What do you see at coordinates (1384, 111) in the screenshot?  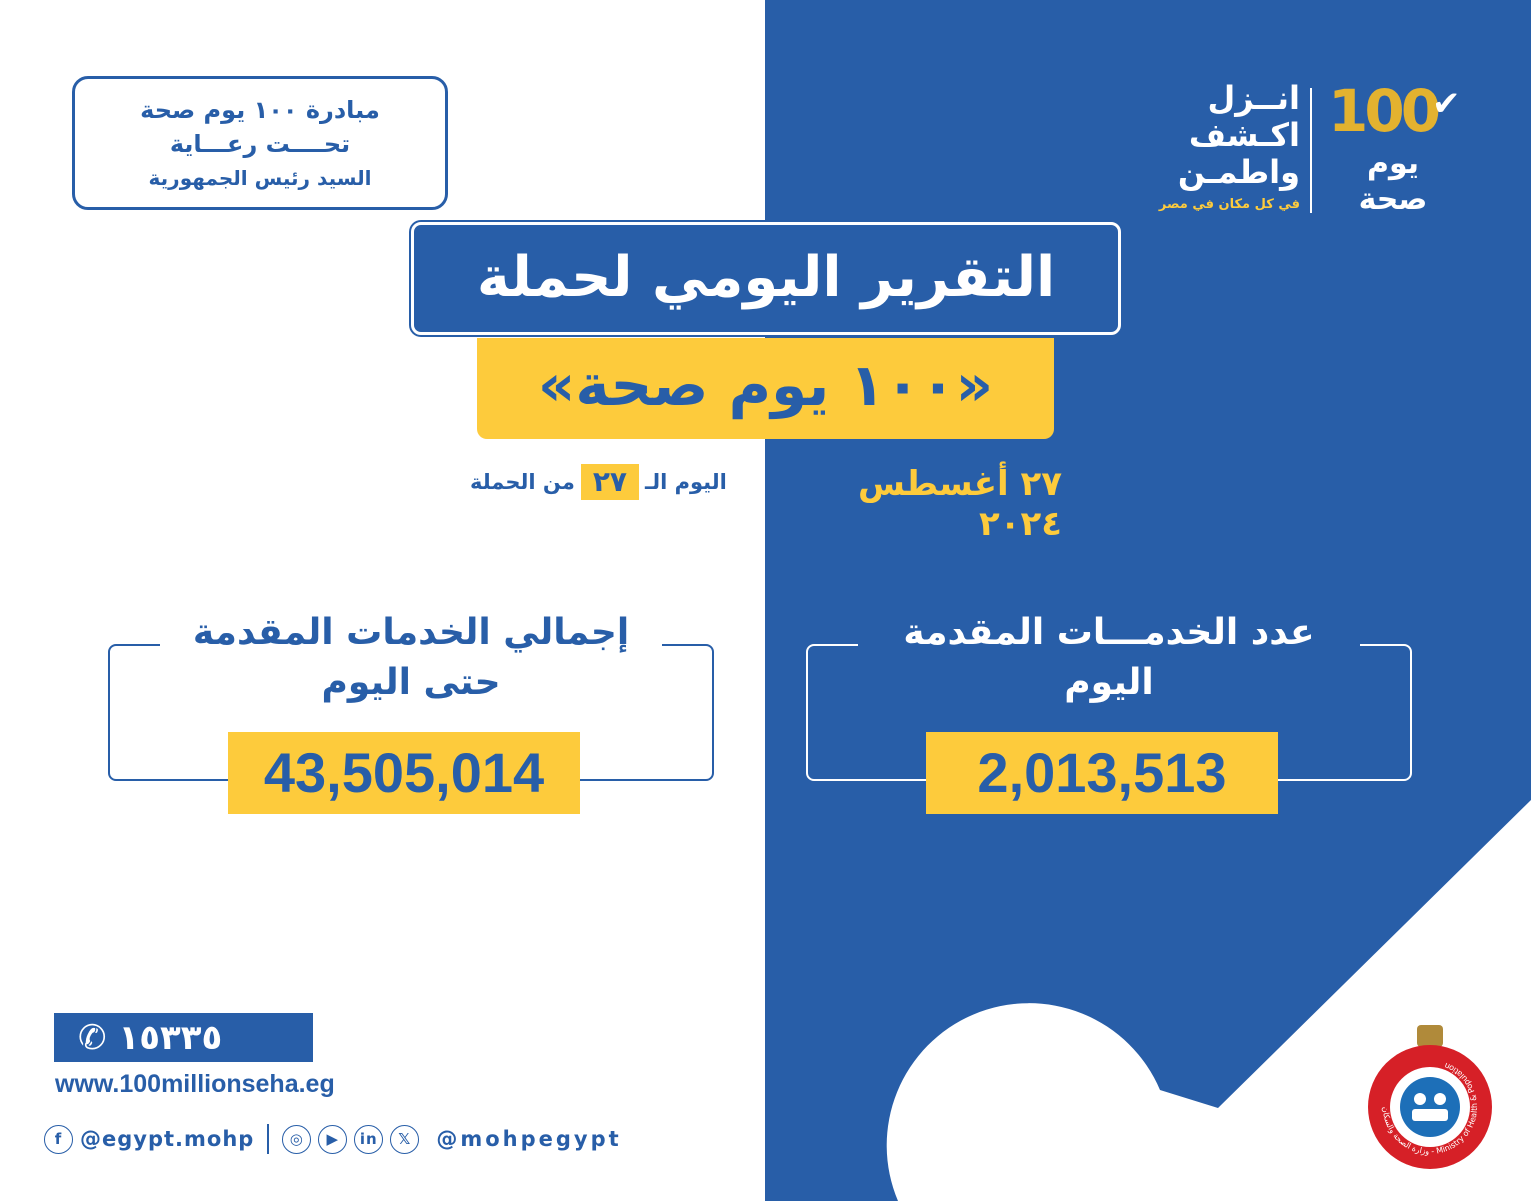 I see `logo-100: 100` at bounding box center [1384, 111].